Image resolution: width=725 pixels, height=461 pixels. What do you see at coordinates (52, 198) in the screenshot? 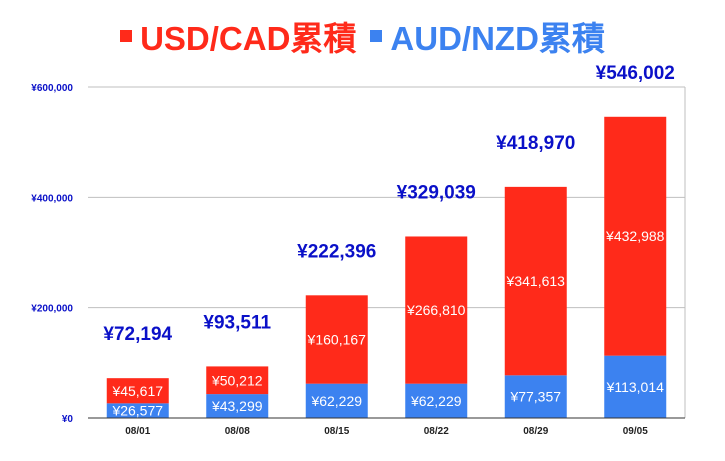
I see `y-tick-label: ¥400,000` at bounding box center [52, 198].